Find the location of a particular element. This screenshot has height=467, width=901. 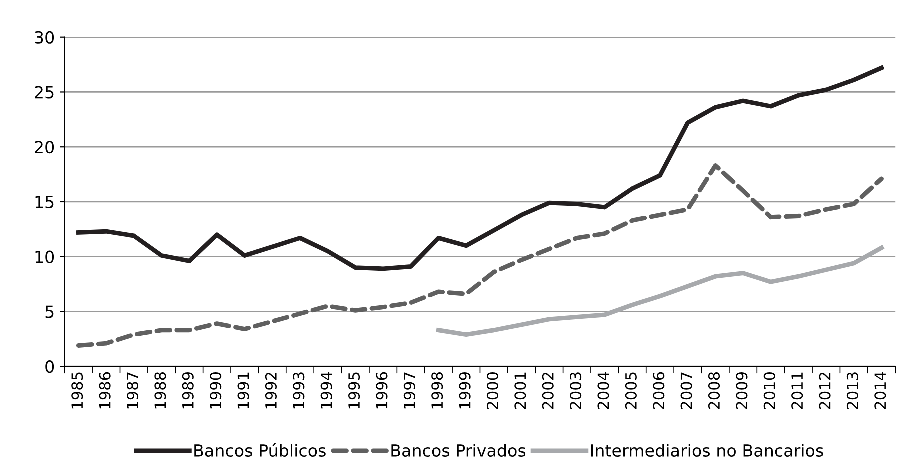

x-tick-label: 2004 is located at coordinates (604, 391).